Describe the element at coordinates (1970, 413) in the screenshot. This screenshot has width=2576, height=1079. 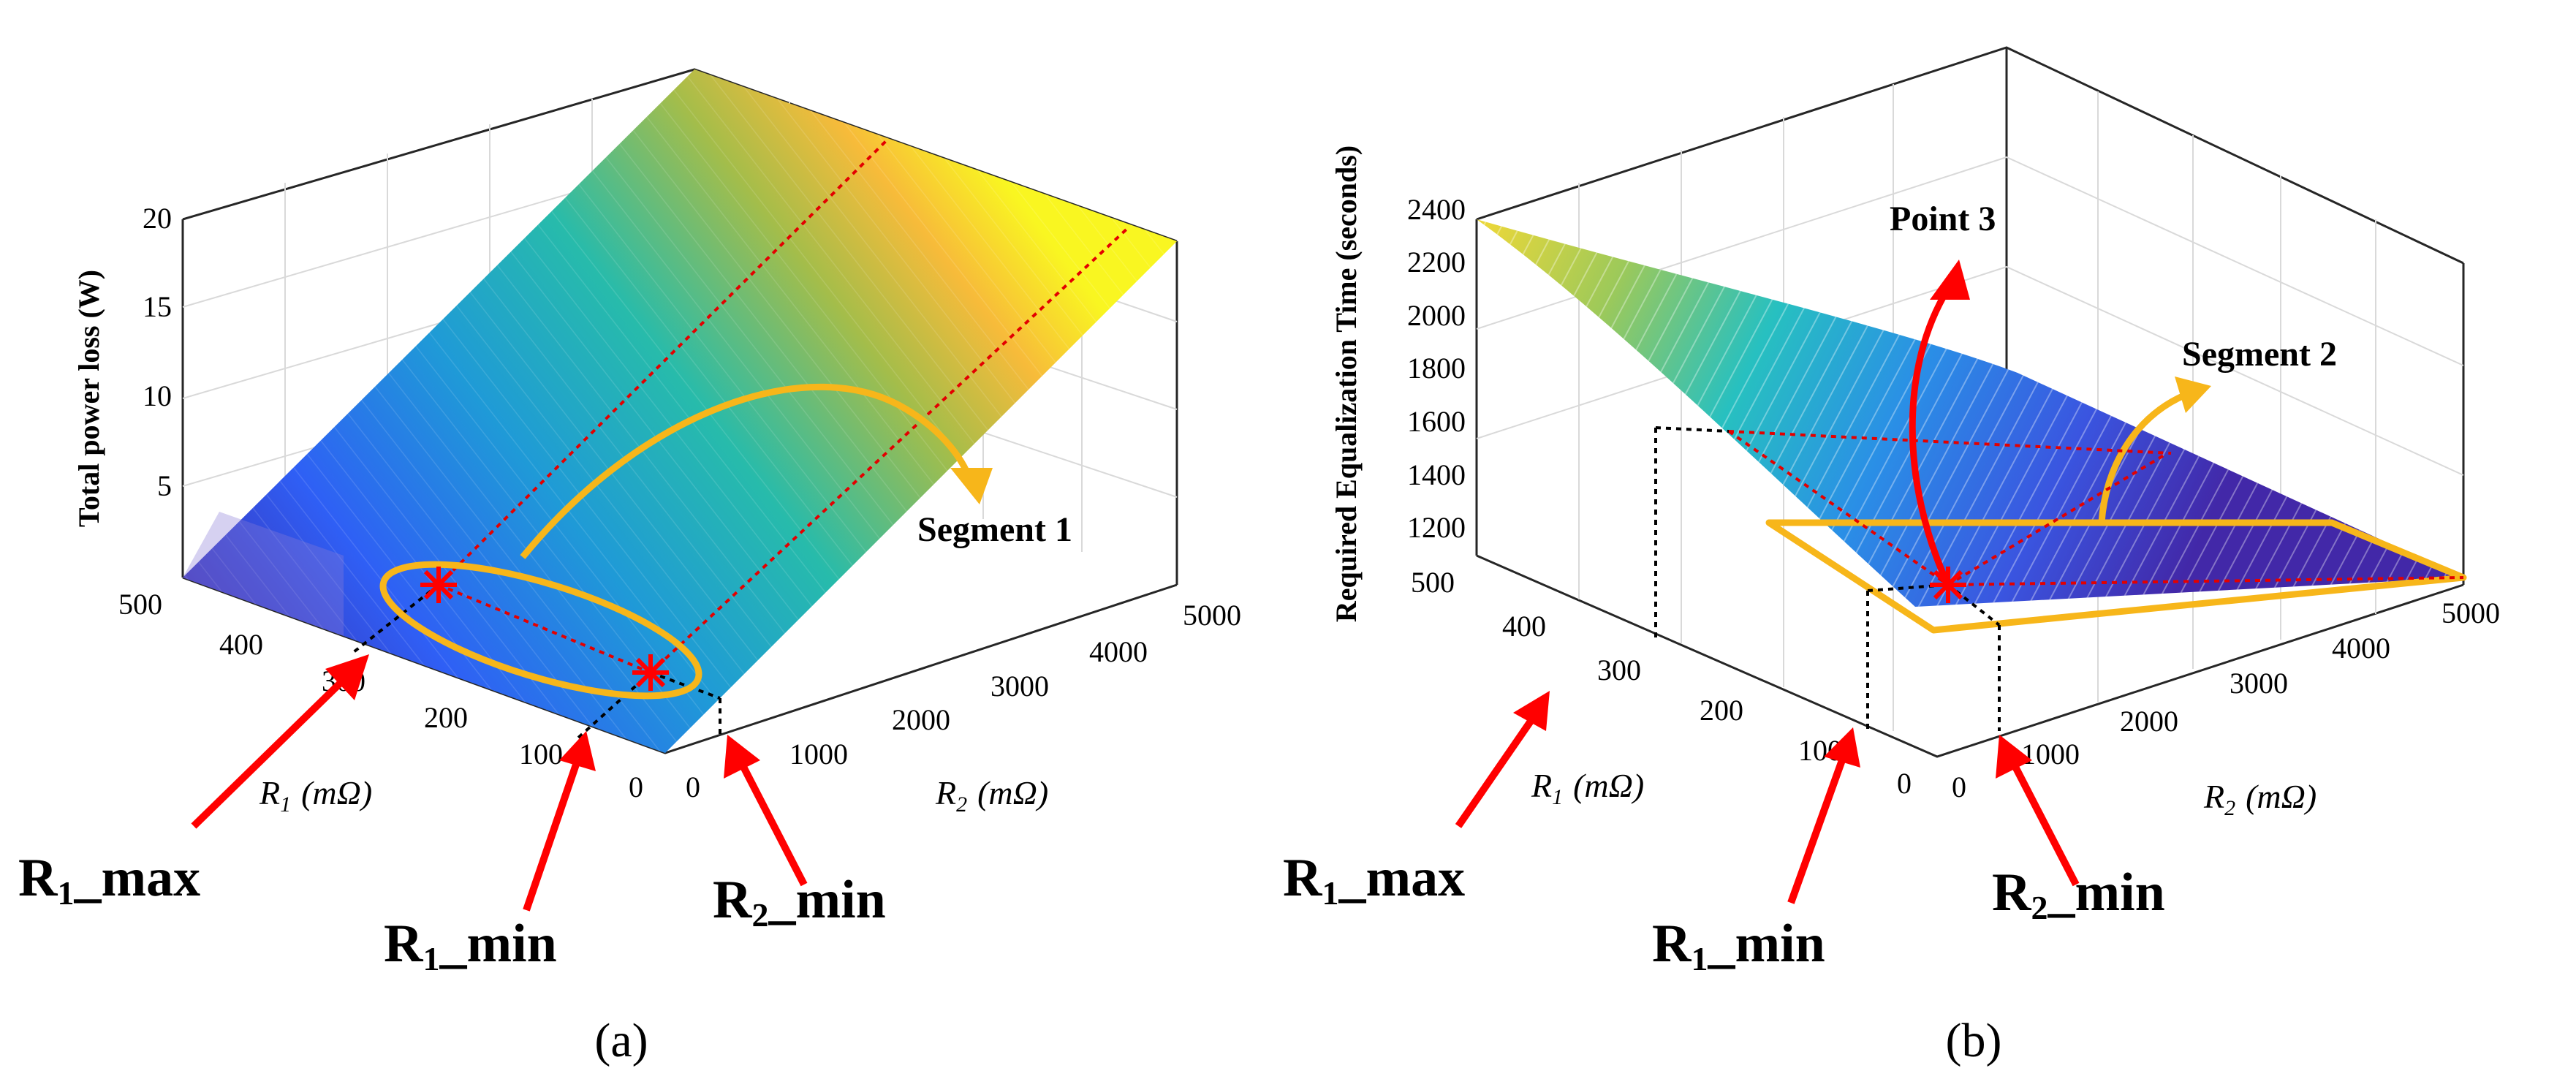
I see `panel-b-surface-mesh` at that location.